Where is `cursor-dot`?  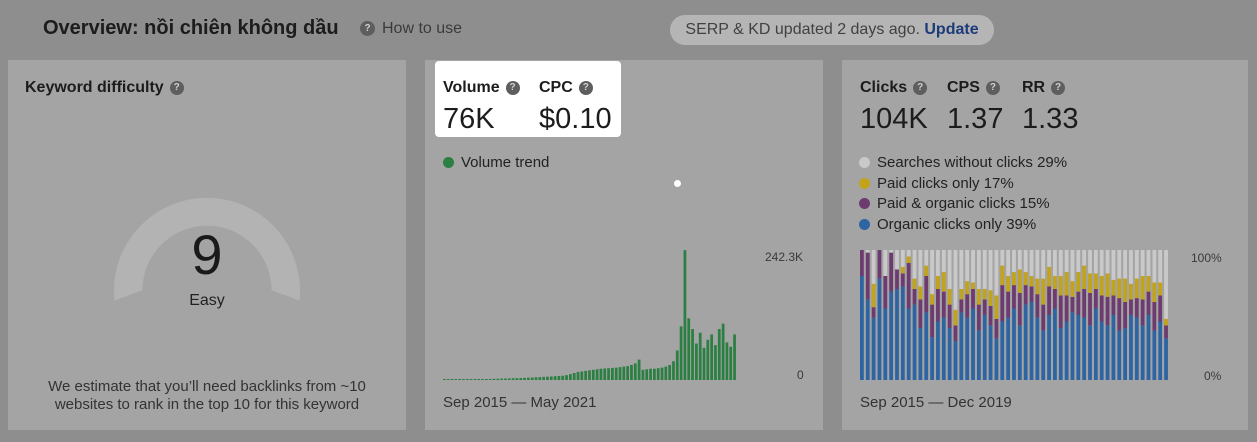 cursor-dot is located at coordinates (677, 183).